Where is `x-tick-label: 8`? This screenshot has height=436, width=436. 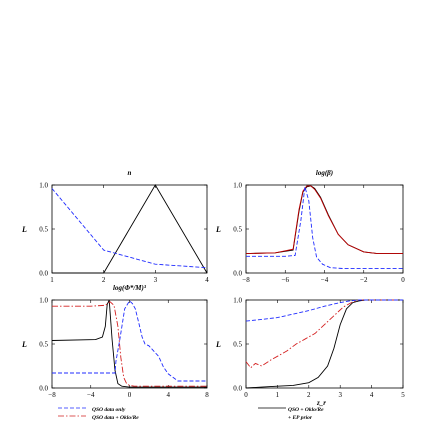 x-tick-label: 8 is located at coordinates (207, 395).